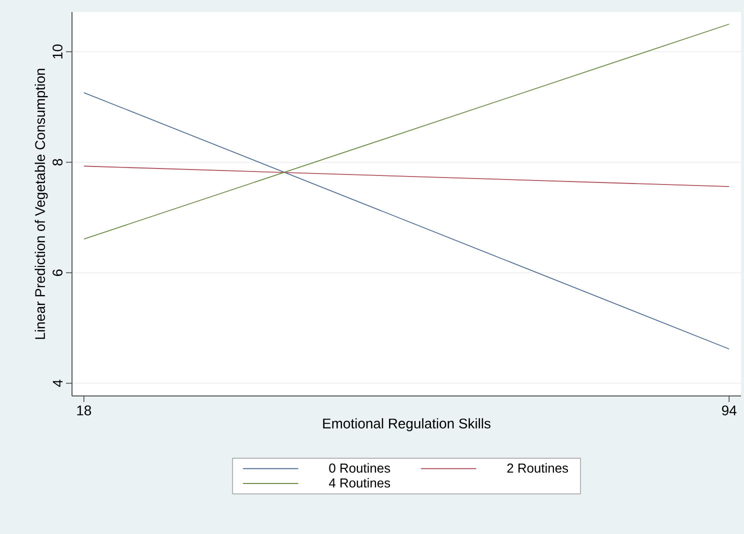  What do you see at coordinates (537, 468) in the screenshot?
I see `legend-label: 2 Routines` at bounding box center [537, 468].